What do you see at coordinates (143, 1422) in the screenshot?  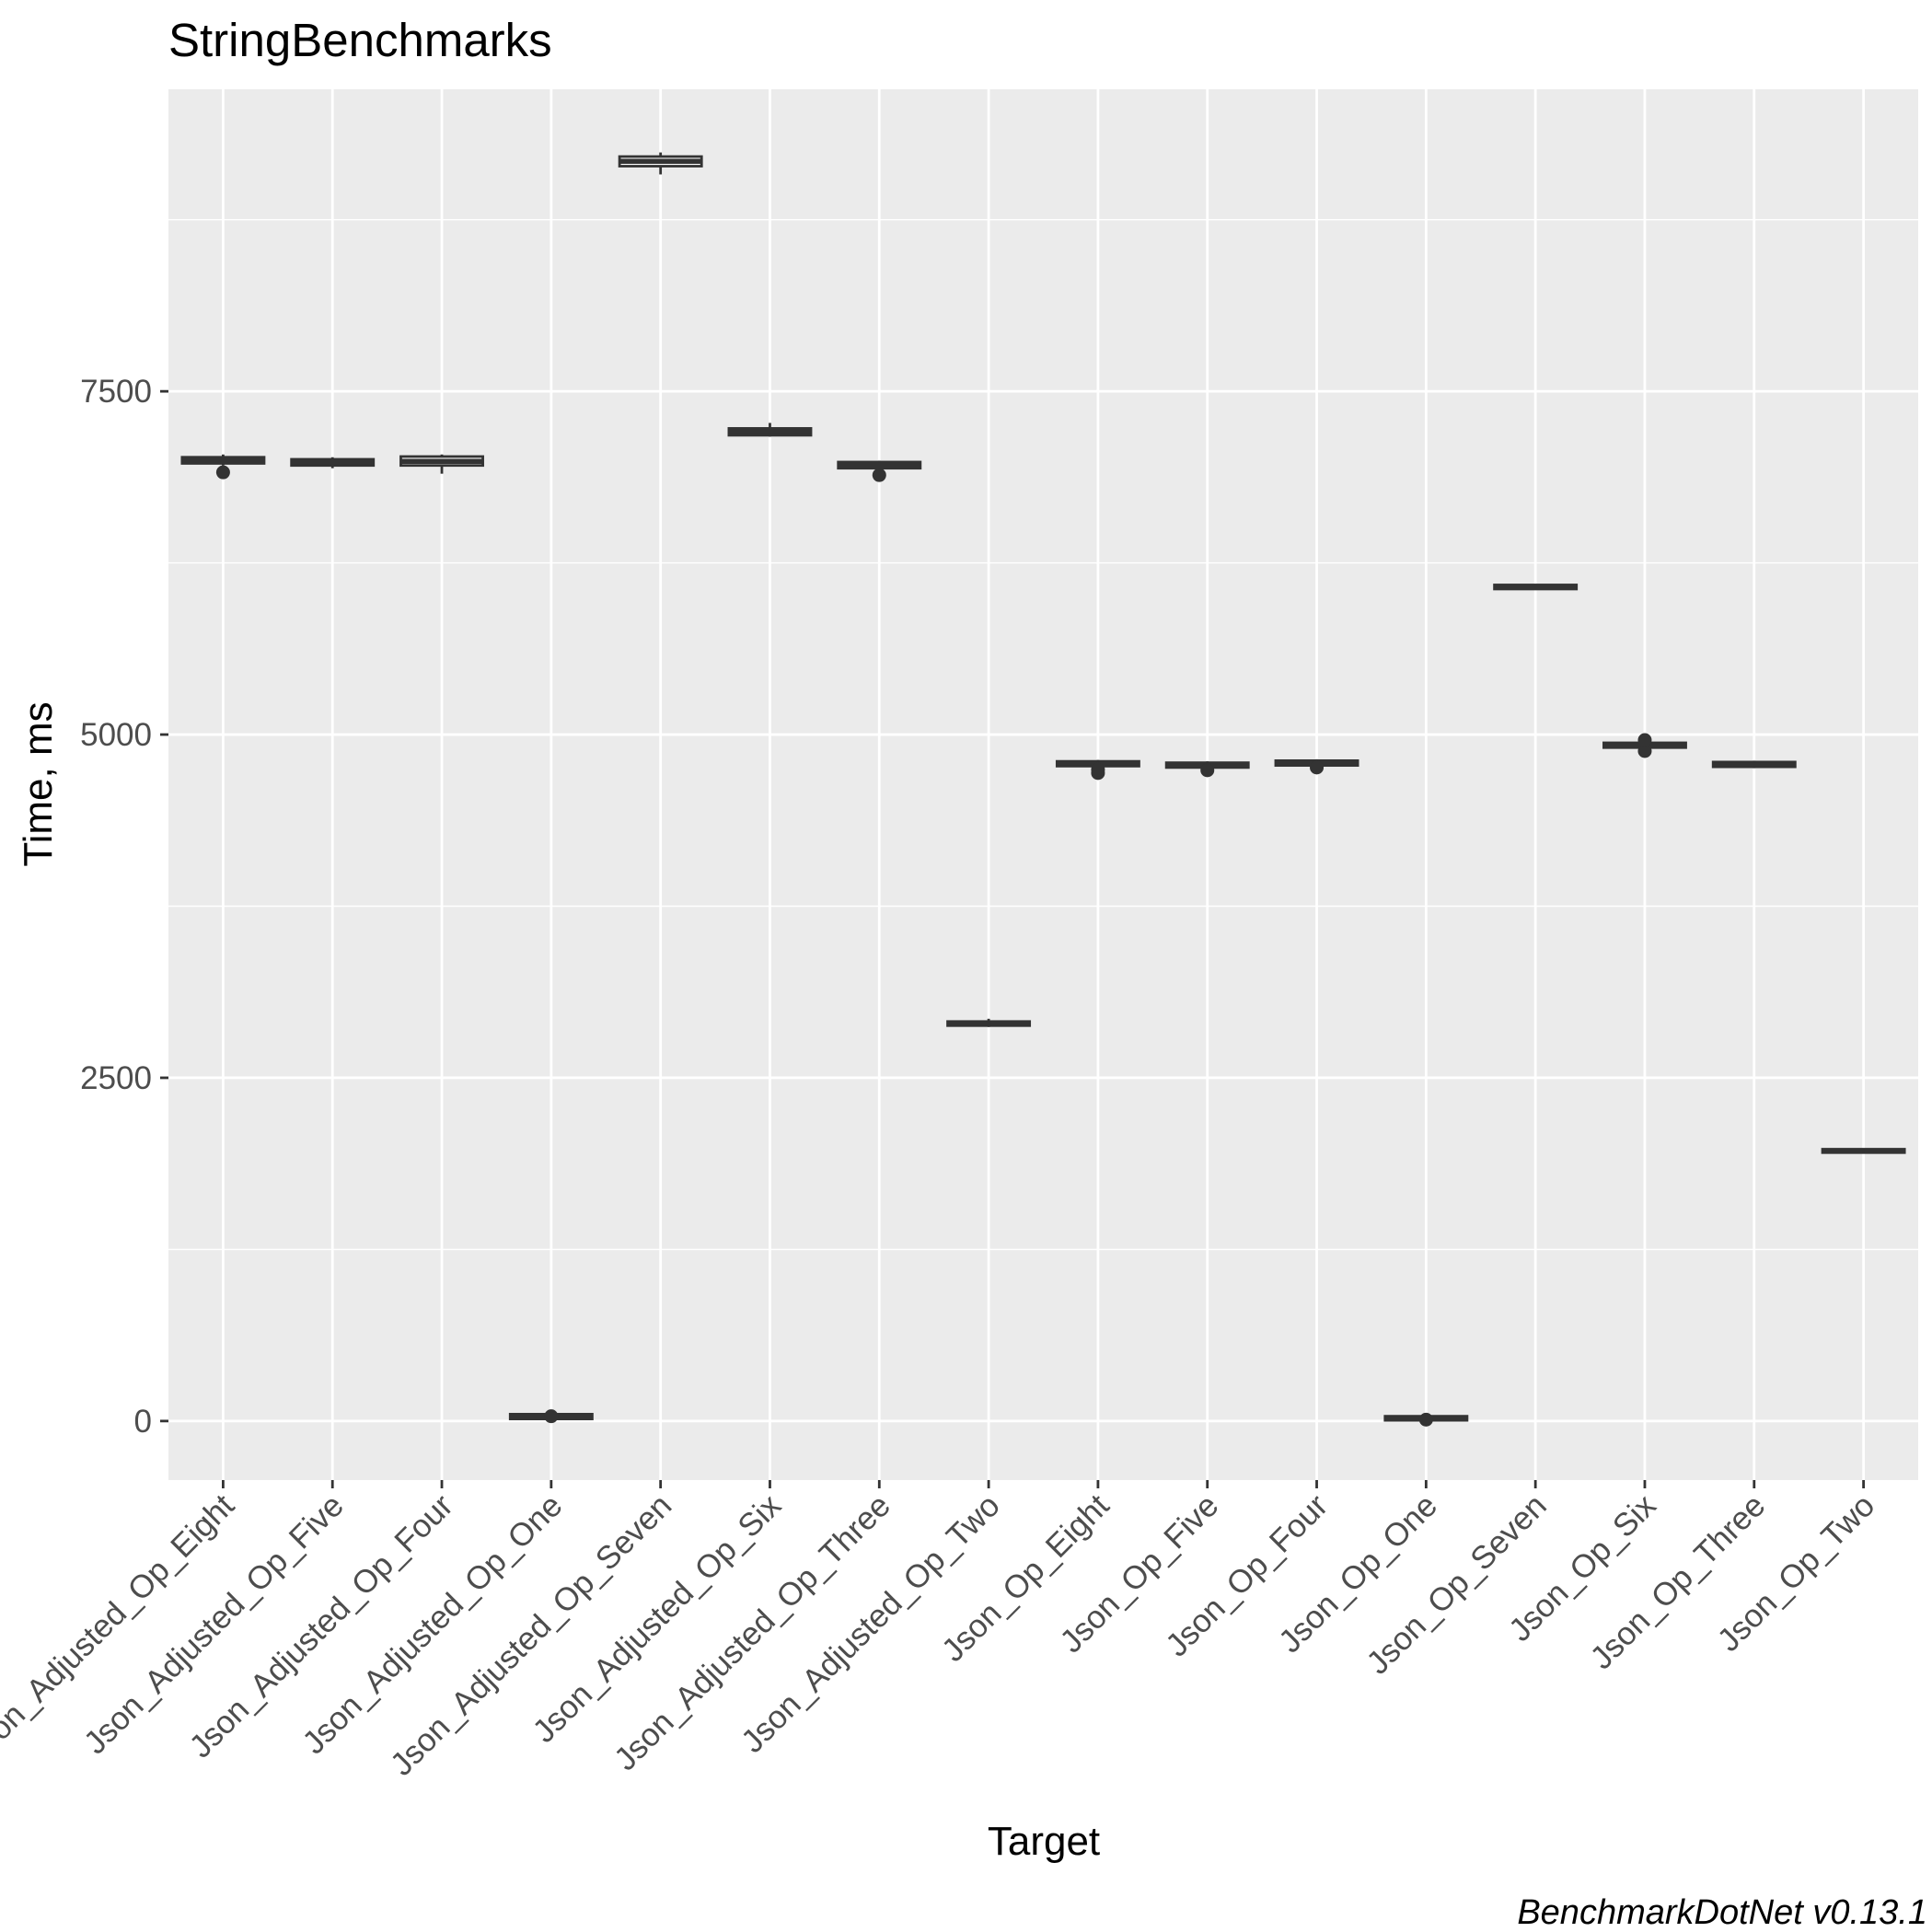 I see `y-tick-label: 0` at bounding box center [143, 1422].